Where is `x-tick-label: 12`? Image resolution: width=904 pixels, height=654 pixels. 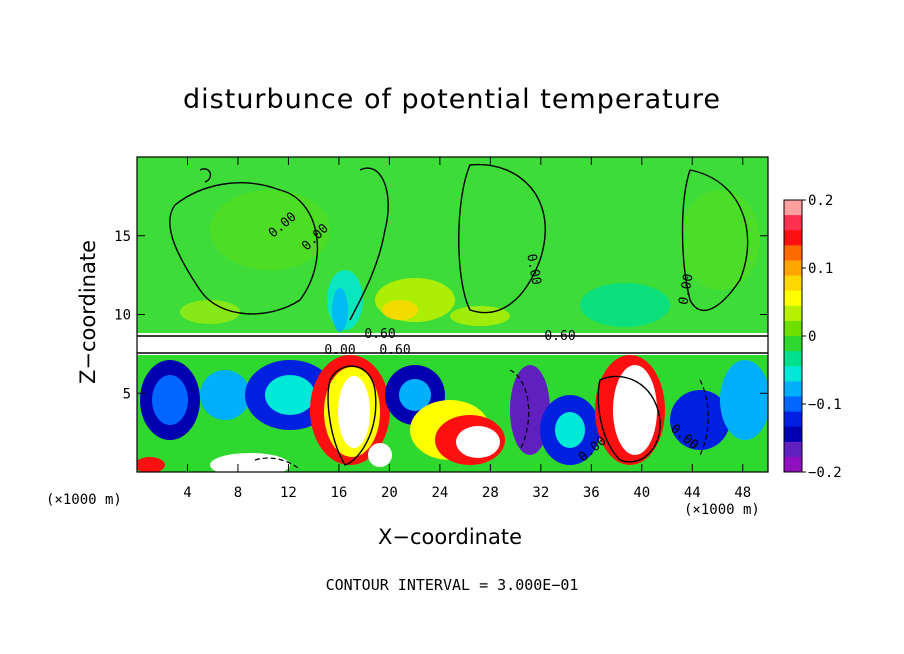 x-tick-label: 12 is located at coordinates (288, 493).